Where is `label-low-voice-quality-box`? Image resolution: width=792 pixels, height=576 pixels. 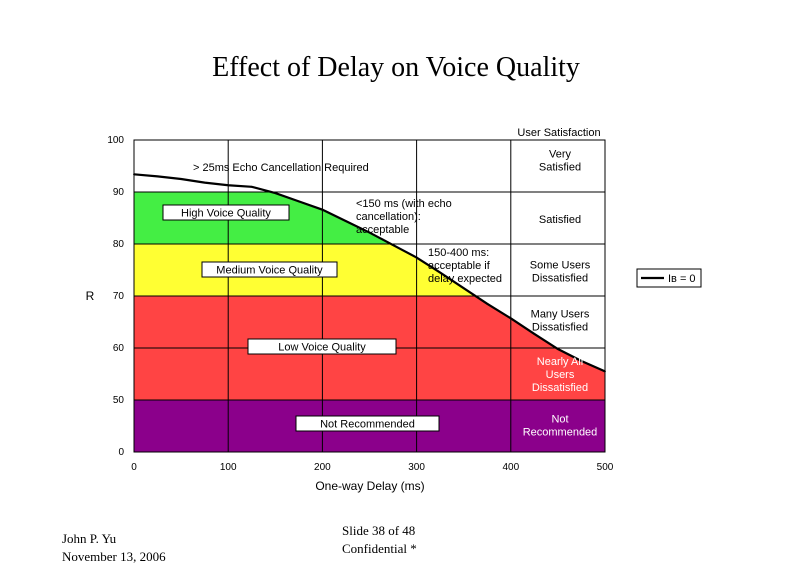
label-low-voice-quality-box is located at coordinates (322, 346).